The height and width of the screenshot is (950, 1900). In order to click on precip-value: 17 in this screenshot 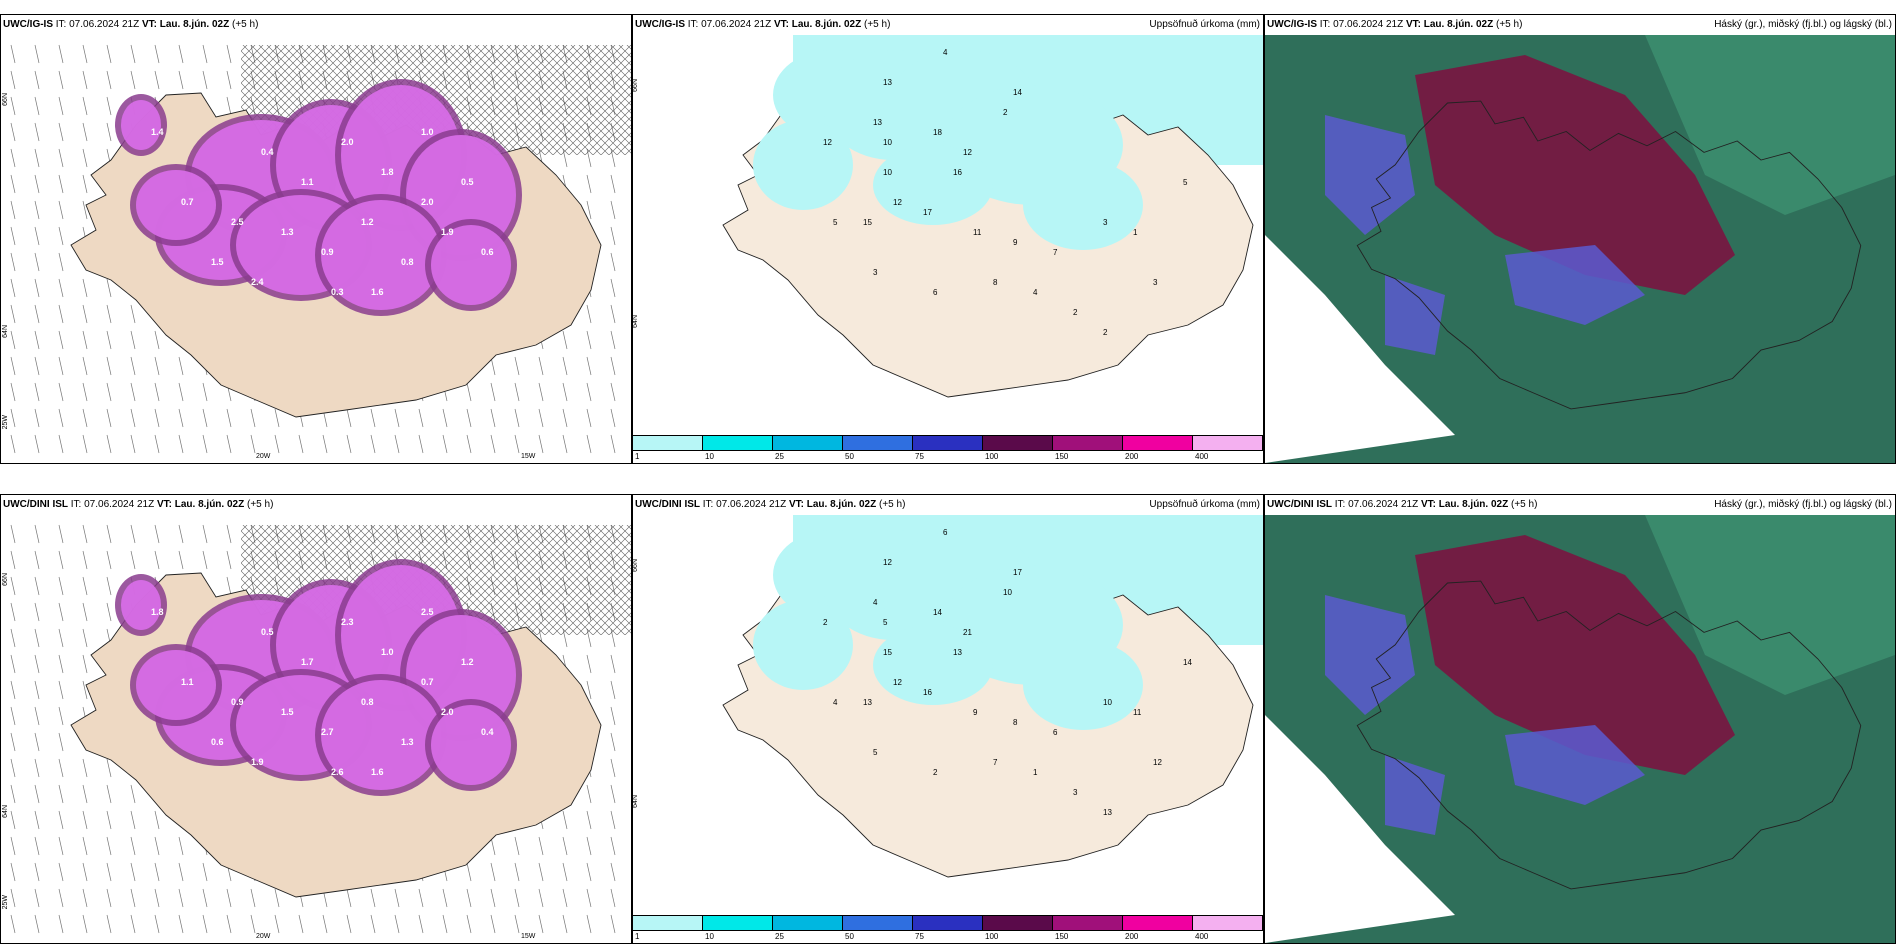, I will do `click(1017, 572)`.